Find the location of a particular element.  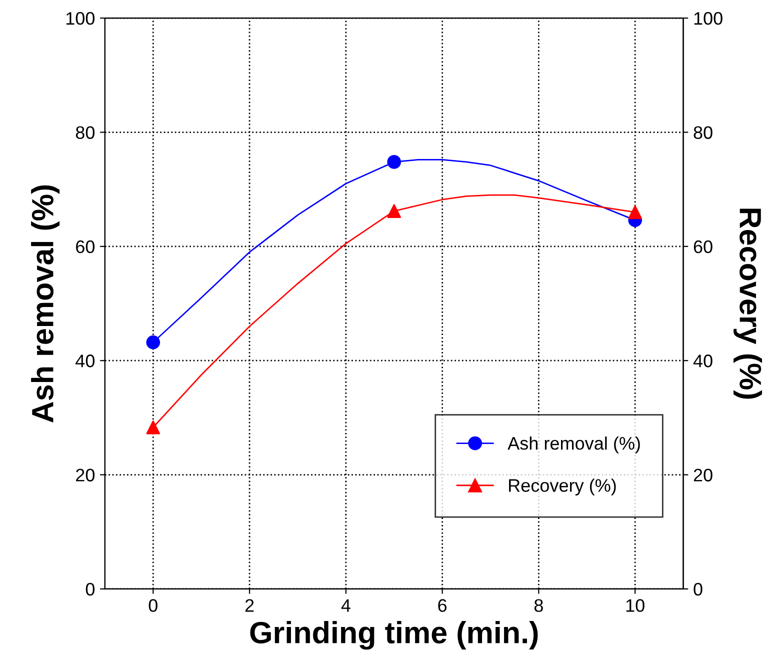

x-axis-title: Grinding time (min.) is located at coordinates (394, 635).